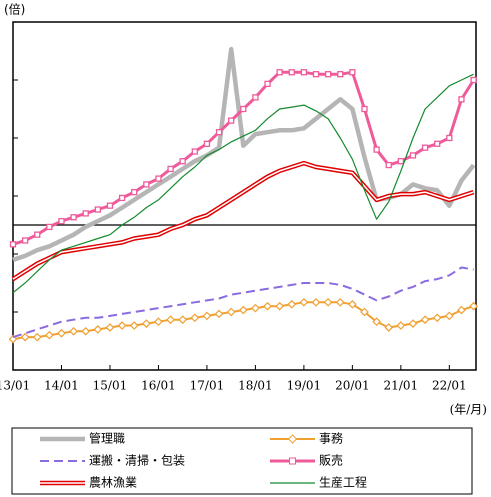 The height and width of the screenshot is (497, 491). I want to click on x-tick-label: 13/01, so click(15, 386).